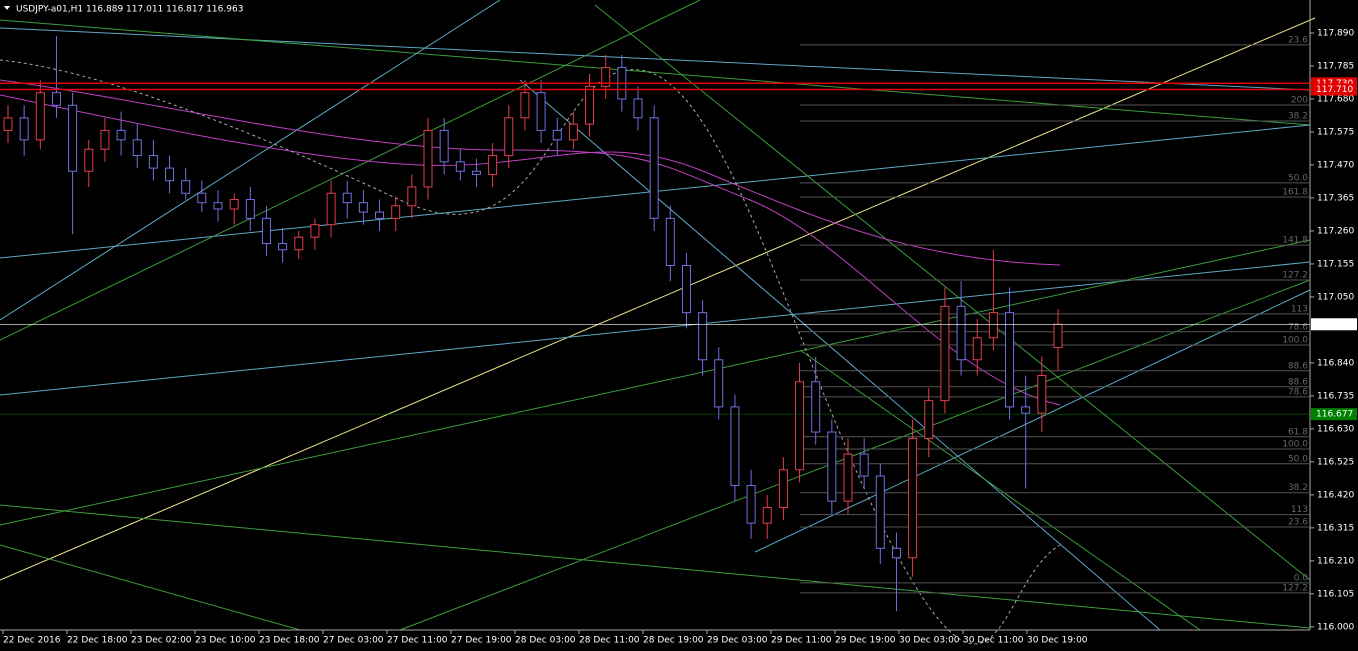 Image resolution: width=1358 pixels, height=651 pixels. I want to click on y-tick-label: 116.420, so click(1335, 495).